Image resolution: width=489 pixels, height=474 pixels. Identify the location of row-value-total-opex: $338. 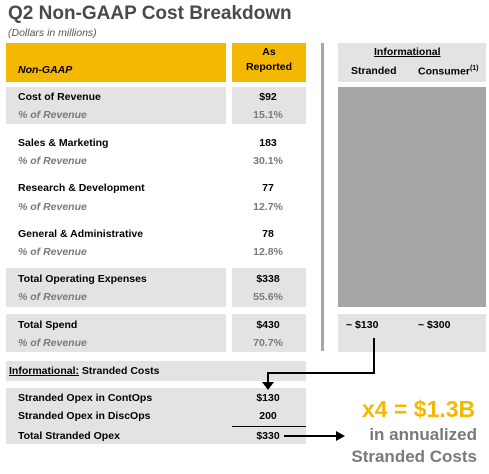
(268, 279).